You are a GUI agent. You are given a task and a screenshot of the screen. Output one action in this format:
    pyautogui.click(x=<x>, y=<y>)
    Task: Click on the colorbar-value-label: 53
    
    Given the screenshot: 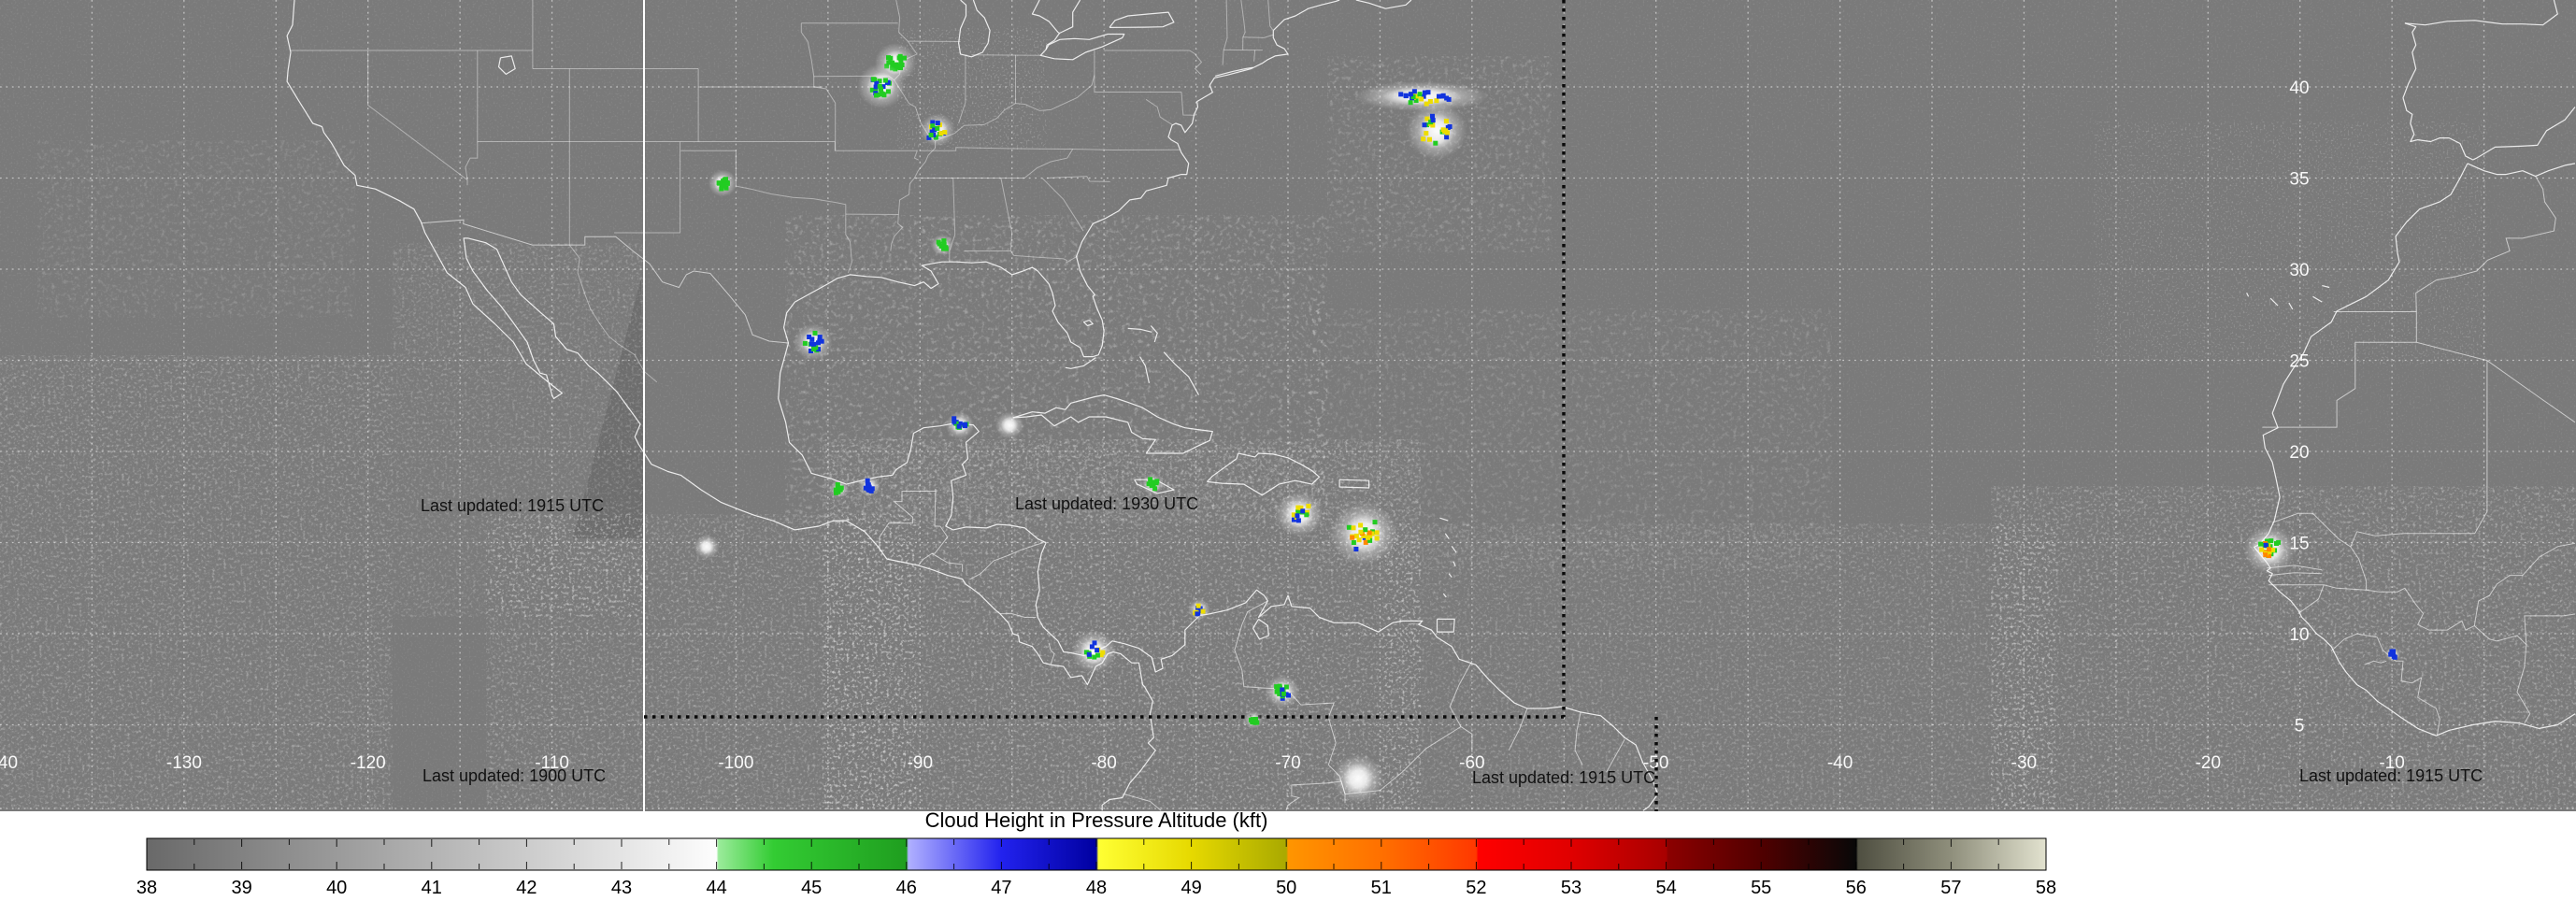 What is the action you would take?
    pyautogui.click(x=1571, y=888)
    